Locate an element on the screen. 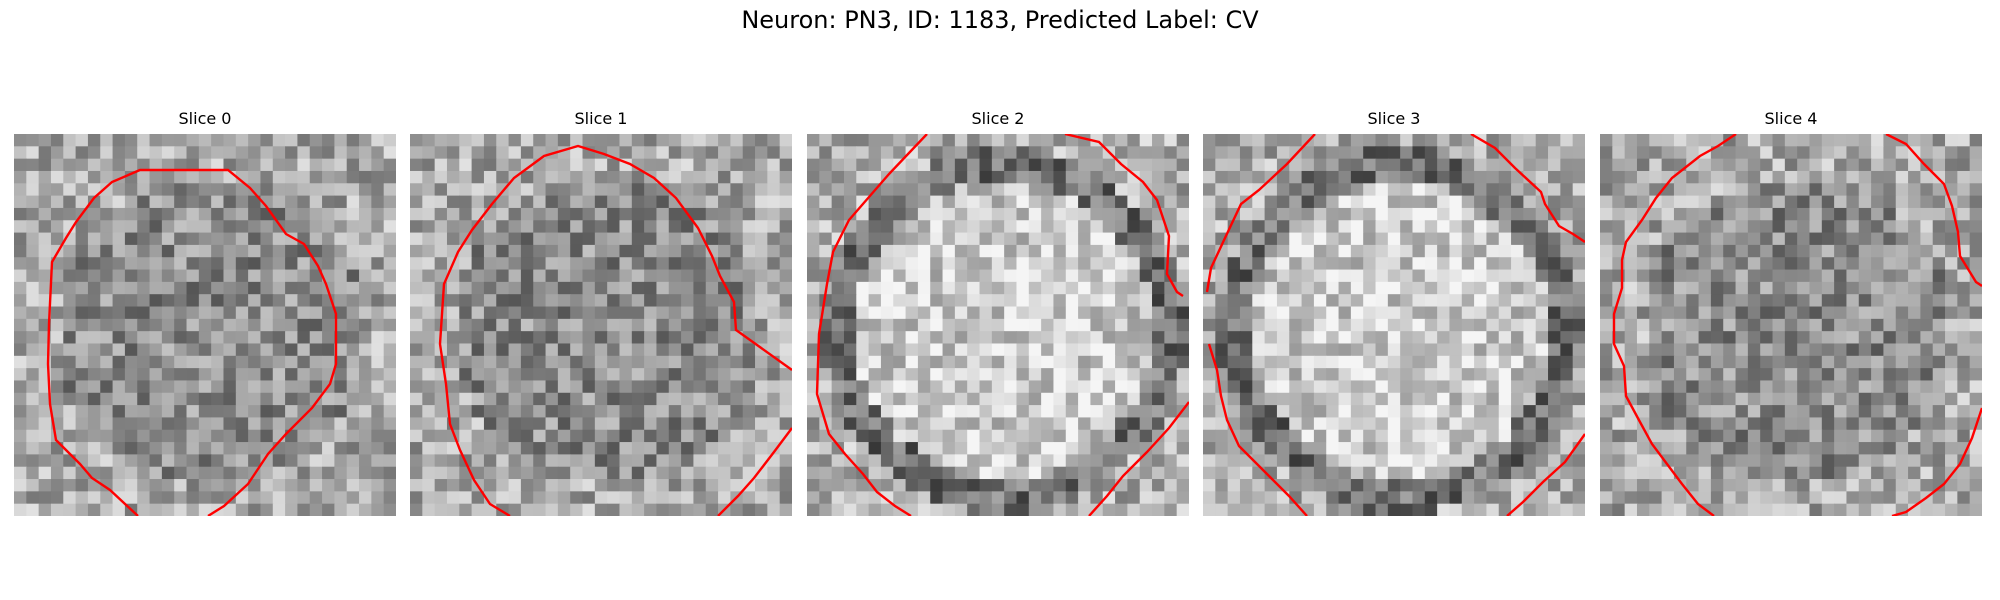  slice-panel-2: Slice 2 is located at coordinates (998, 312).